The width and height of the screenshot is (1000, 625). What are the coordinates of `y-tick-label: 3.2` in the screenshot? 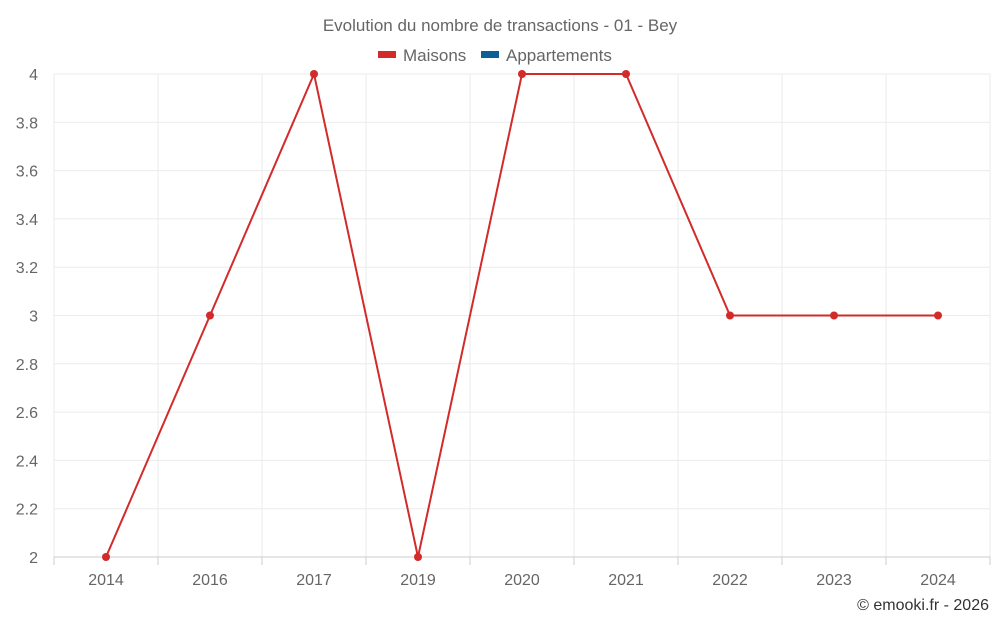 It's located at (27, 268).